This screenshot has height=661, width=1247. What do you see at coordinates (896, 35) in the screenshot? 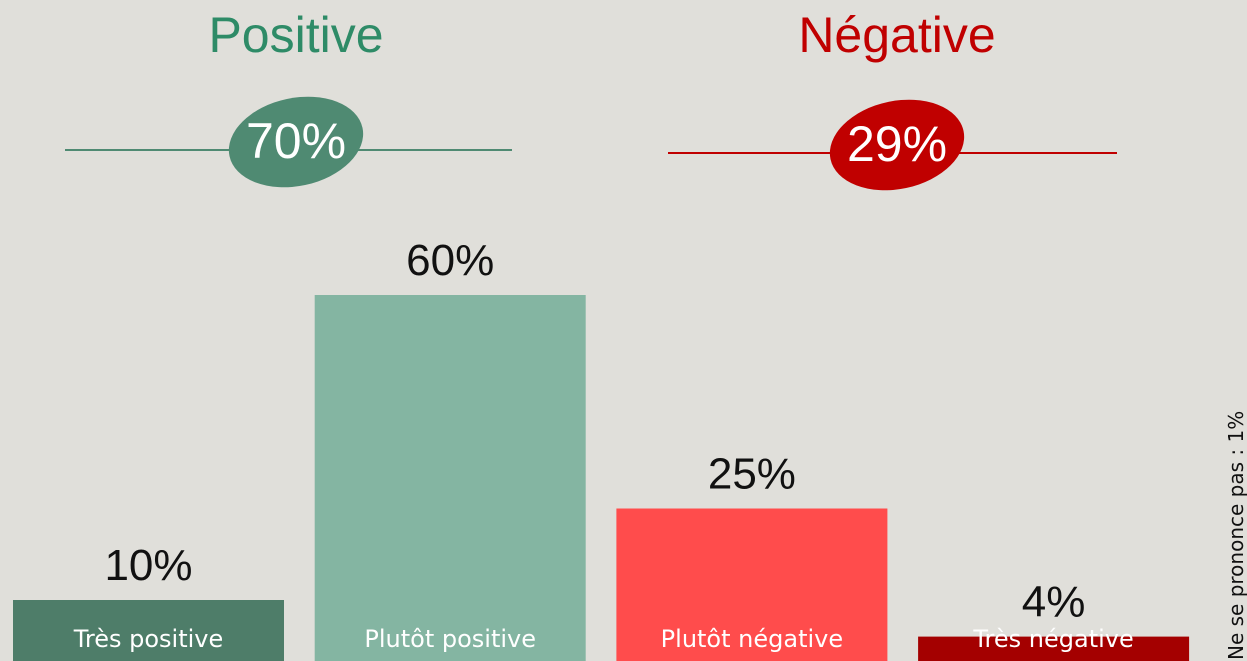
I see `group-title: Négative` at bounding box center [896, 35].